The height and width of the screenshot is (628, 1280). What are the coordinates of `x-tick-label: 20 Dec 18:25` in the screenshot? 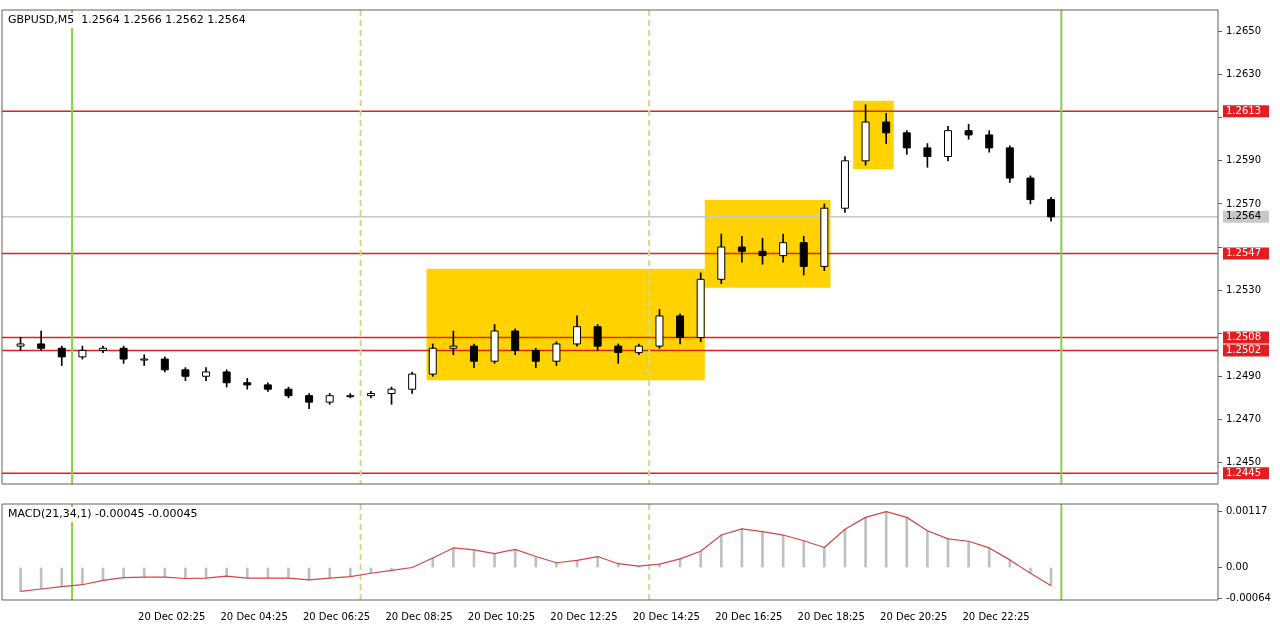 It's located at (831, 616).